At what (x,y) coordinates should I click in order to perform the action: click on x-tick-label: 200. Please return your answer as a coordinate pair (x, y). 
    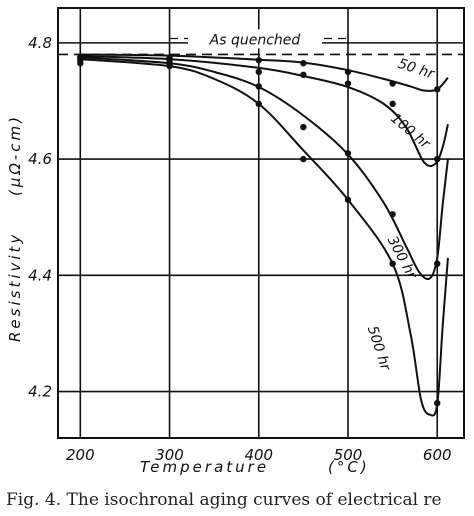
    Looking at the image, I should click on (80, 455).